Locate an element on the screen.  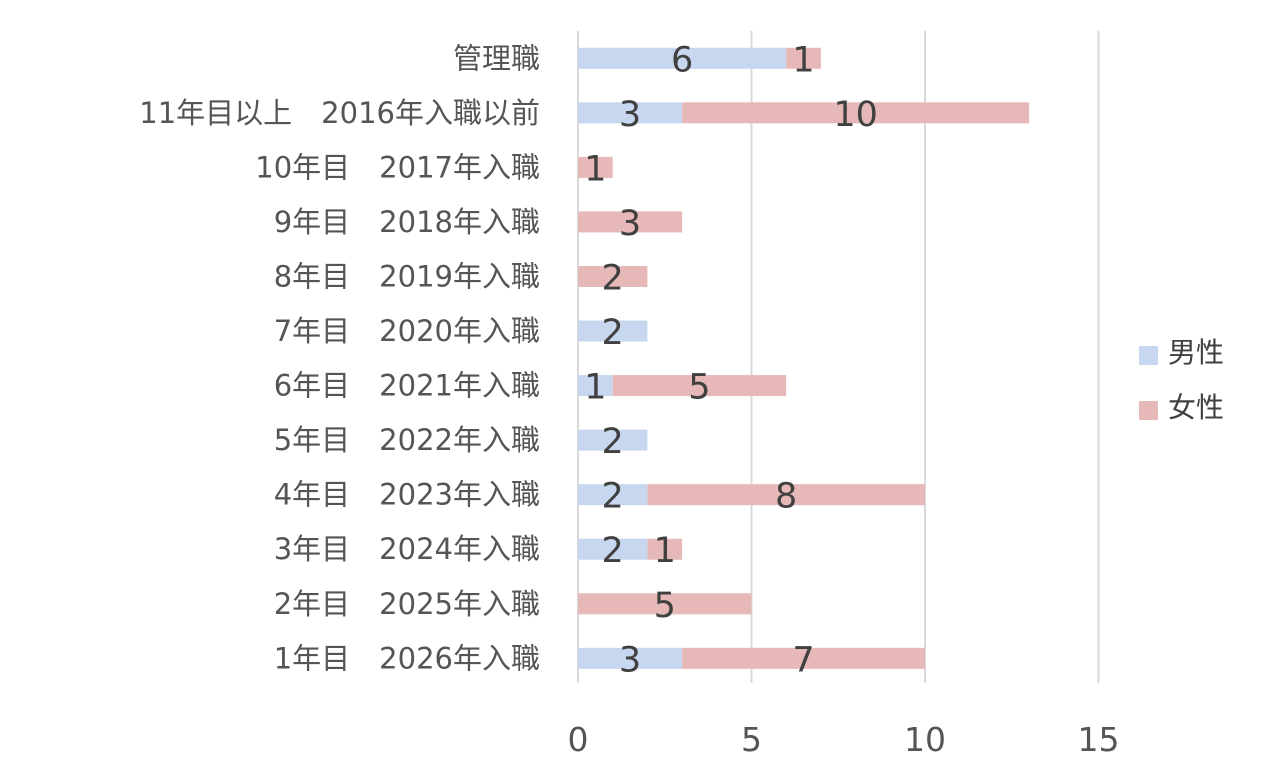
legend-label-male: 男性 is located at coordinates (1196, 352).